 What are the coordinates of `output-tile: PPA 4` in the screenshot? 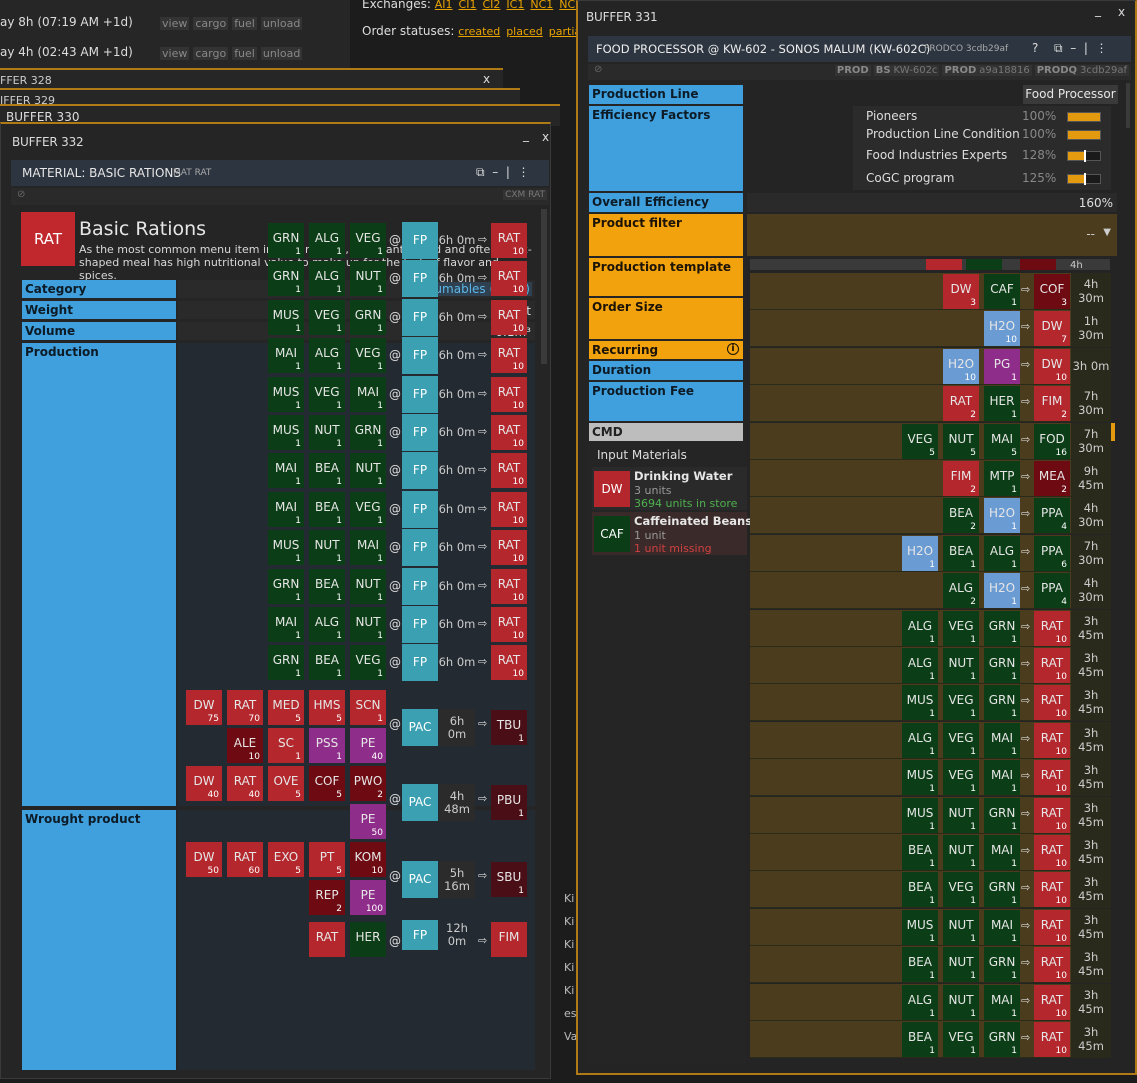 It's located at (1052, 515).